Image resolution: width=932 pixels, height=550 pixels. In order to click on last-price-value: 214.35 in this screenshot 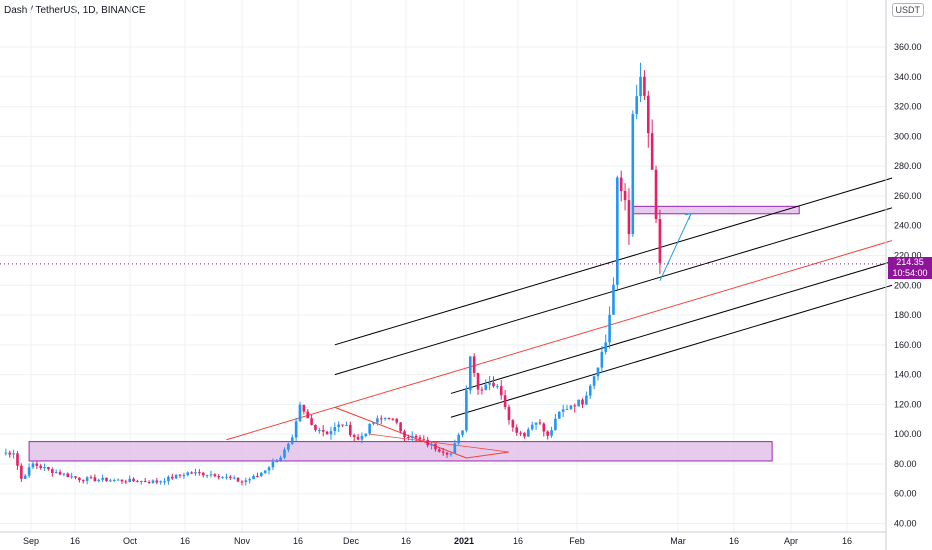, I will do `click(910, 261)`.